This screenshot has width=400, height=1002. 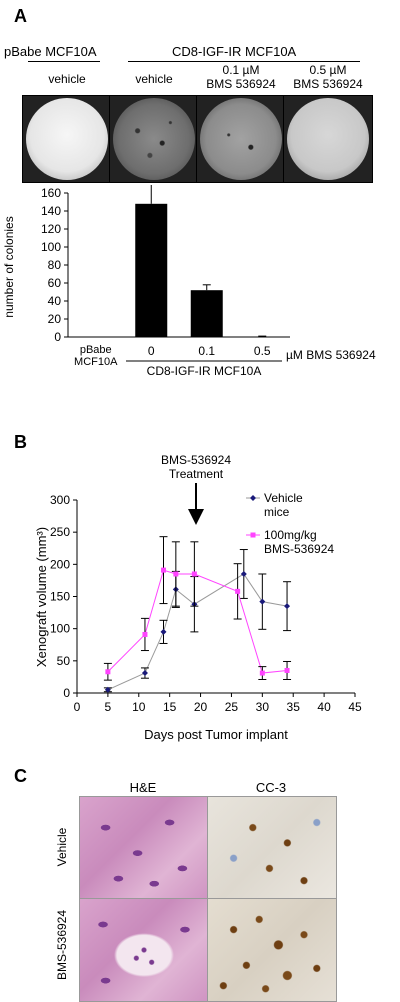 What do you see at coordinates (62, 945) in the screenshot?
I see `row-label-bms: BMS-536924` at bounding box center [62, 945].